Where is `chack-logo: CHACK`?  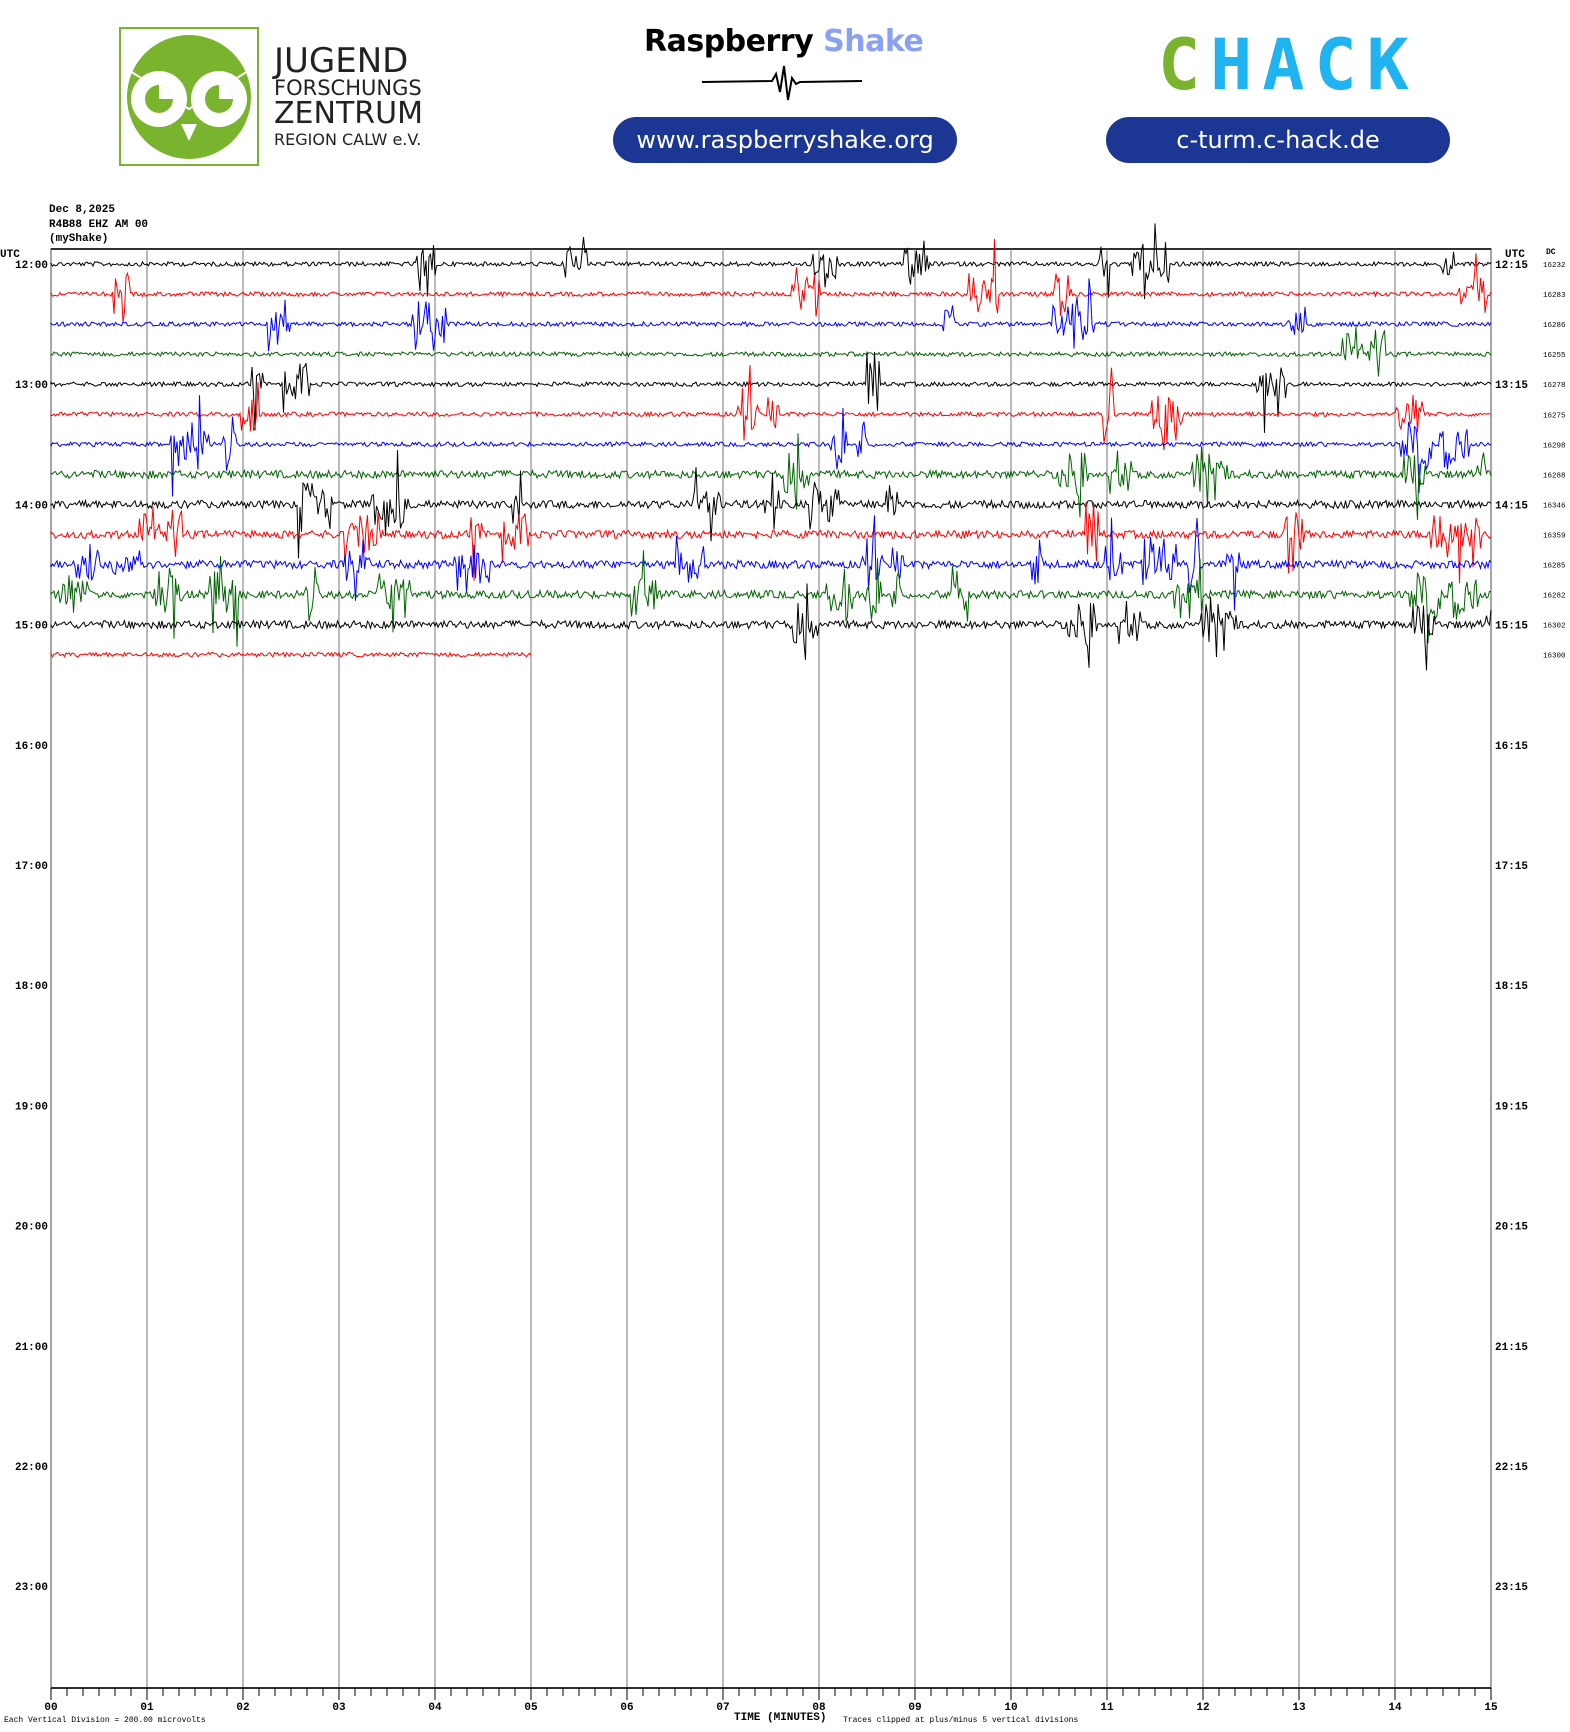
chack-logo: CHACK is located at coordinates (1288, 65).